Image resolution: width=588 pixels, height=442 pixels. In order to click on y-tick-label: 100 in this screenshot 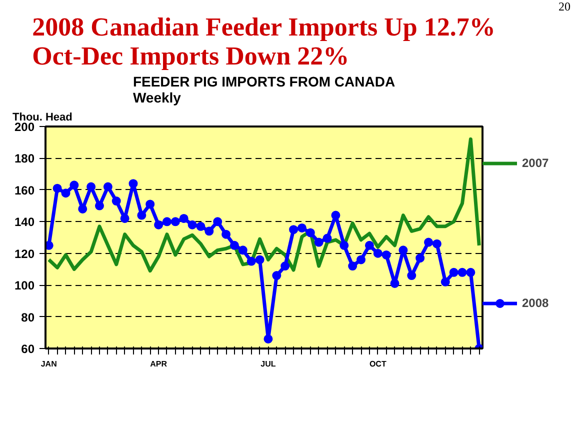, I will do `click(24, 285)`.